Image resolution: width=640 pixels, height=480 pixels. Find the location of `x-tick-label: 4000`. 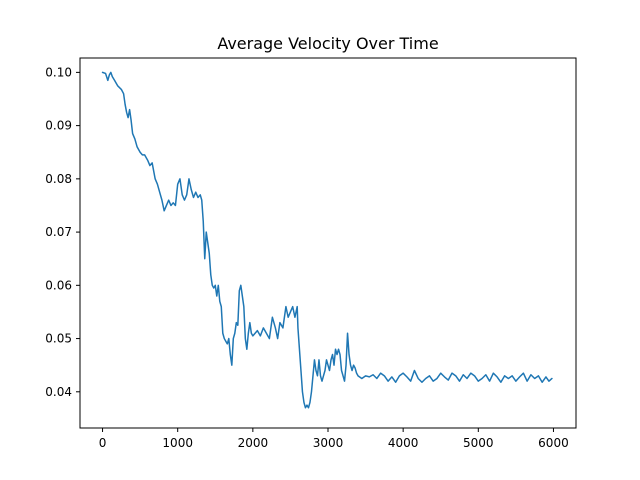

x-tick-label: 4000 is located at coordinates (403, 443).